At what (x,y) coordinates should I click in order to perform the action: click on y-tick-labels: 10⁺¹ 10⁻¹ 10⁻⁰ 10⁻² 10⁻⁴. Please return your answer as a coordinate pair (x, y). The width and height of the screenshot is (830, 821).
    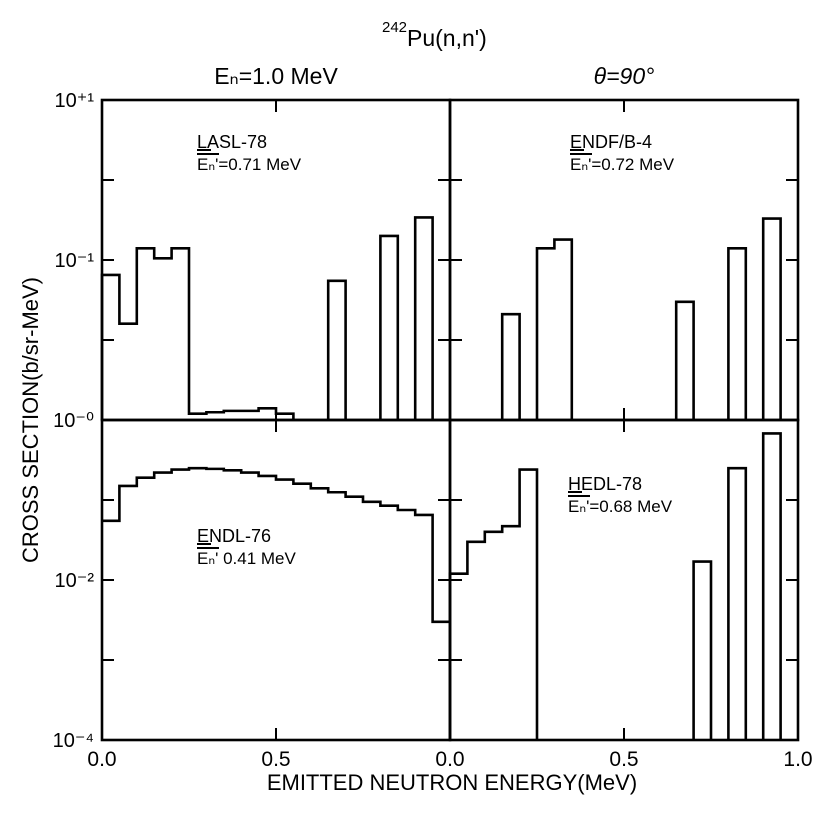
    Looking at the image, I should click on (74, 421).